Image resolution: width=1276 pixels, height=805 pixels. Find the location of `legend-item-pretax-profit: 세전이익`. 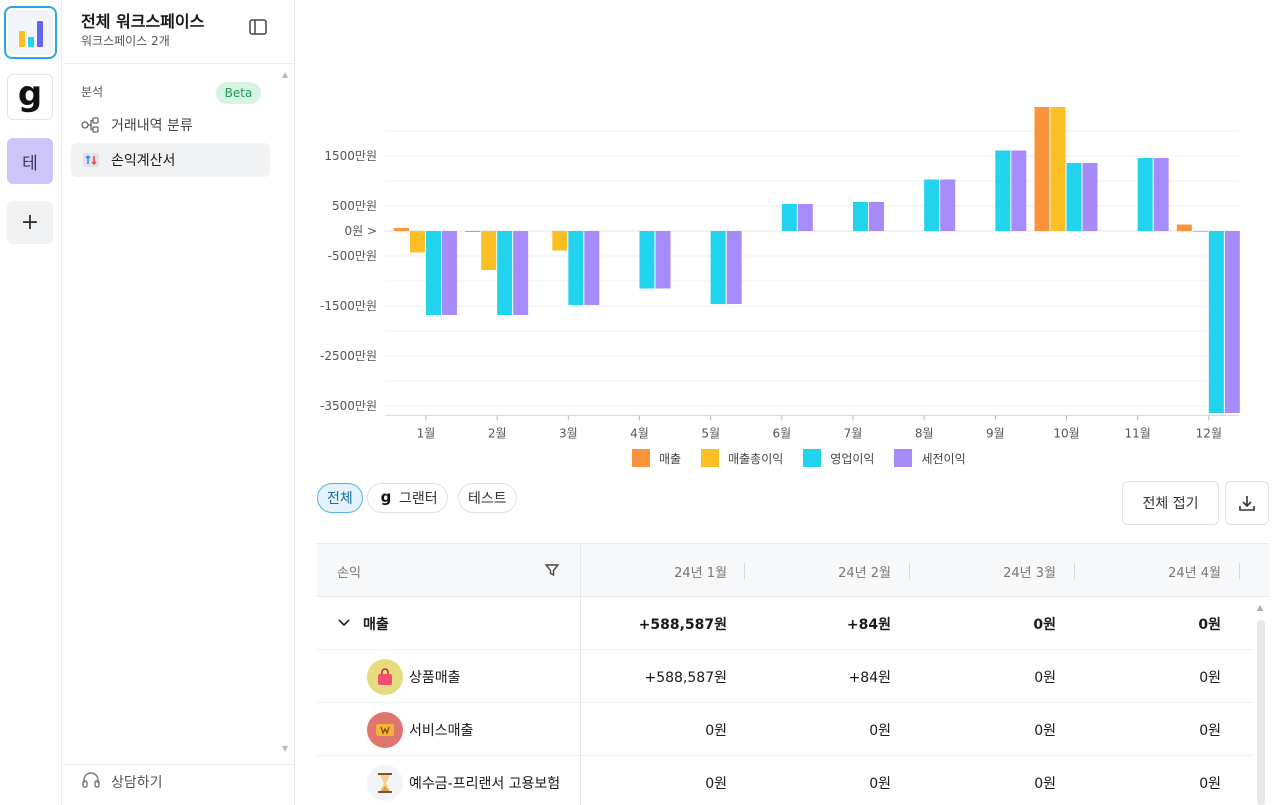

legend-item-pretax-profit: 세전이익 is located at coordinates (930, 458).